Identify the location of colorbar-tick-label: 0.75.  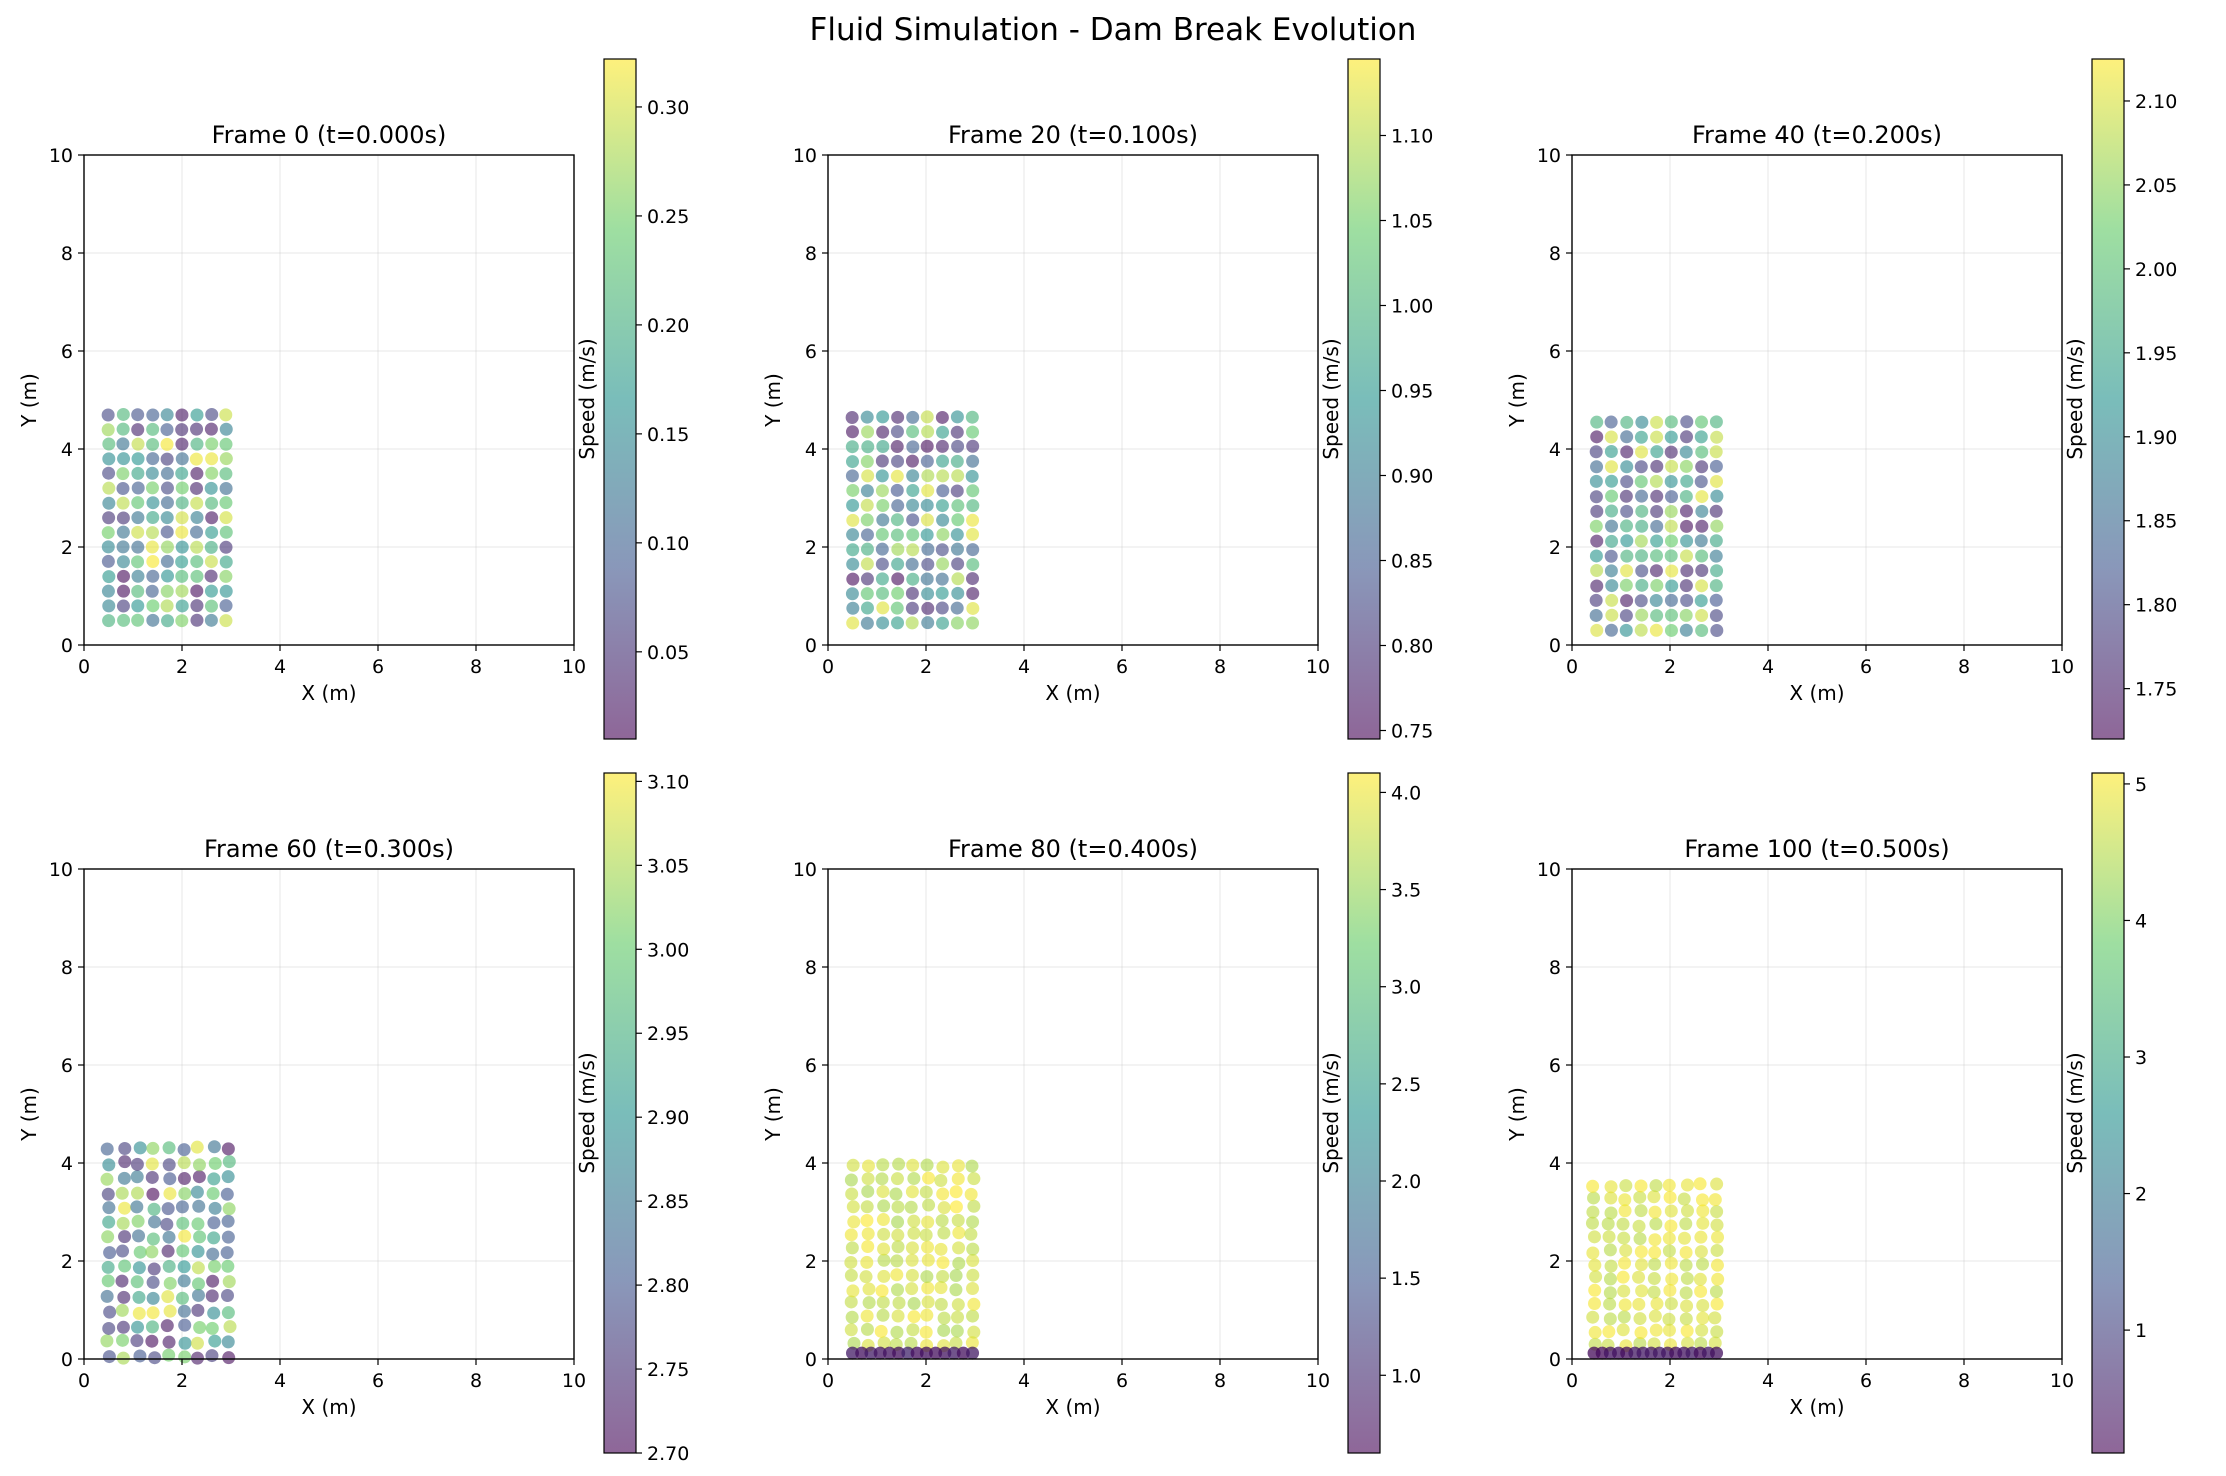
(1412, 732).